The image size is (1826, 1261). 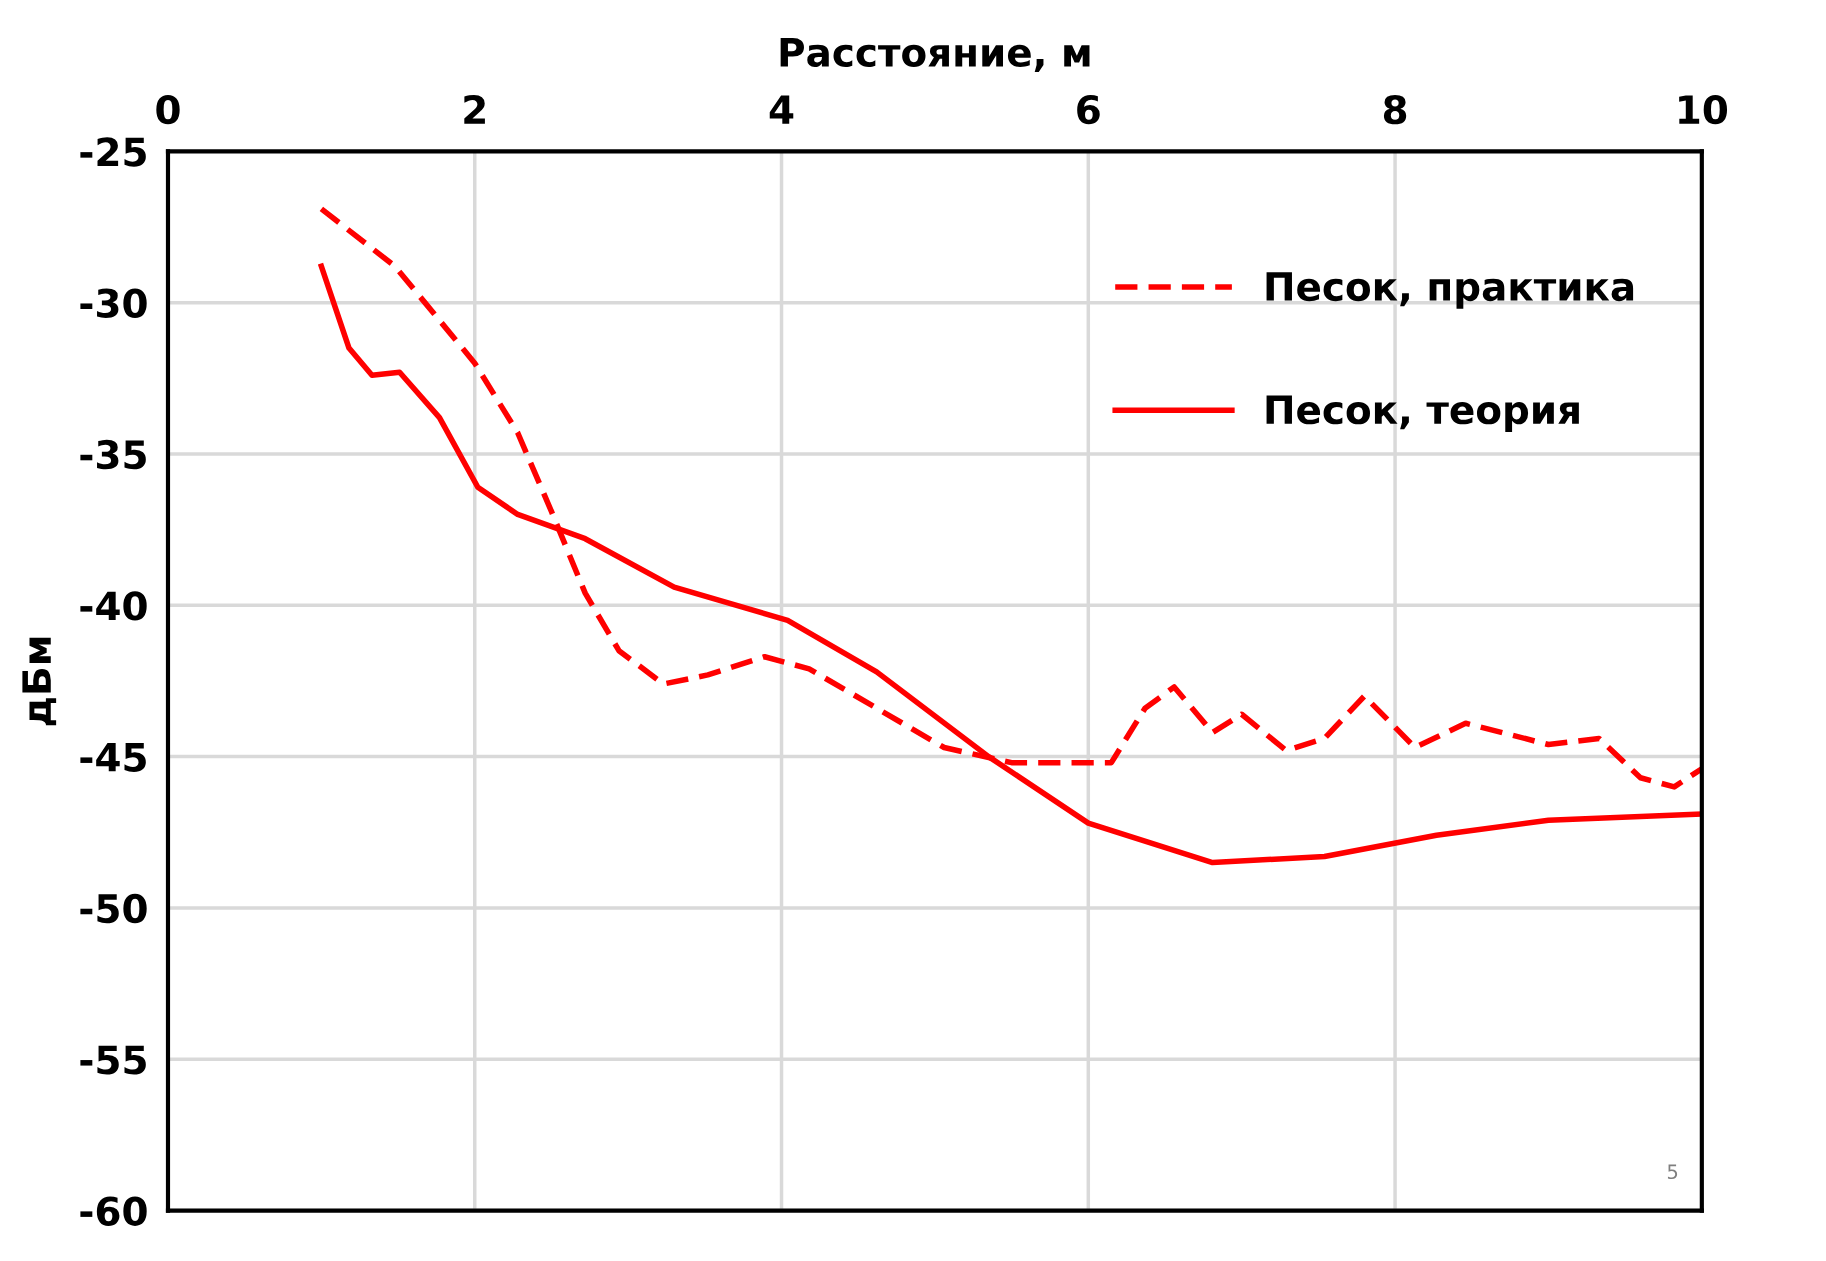 What do you see at coordinates (113, 1060) in the screenshot?
I see `y-tick-label: -55` at bounding box center [113, 1060].